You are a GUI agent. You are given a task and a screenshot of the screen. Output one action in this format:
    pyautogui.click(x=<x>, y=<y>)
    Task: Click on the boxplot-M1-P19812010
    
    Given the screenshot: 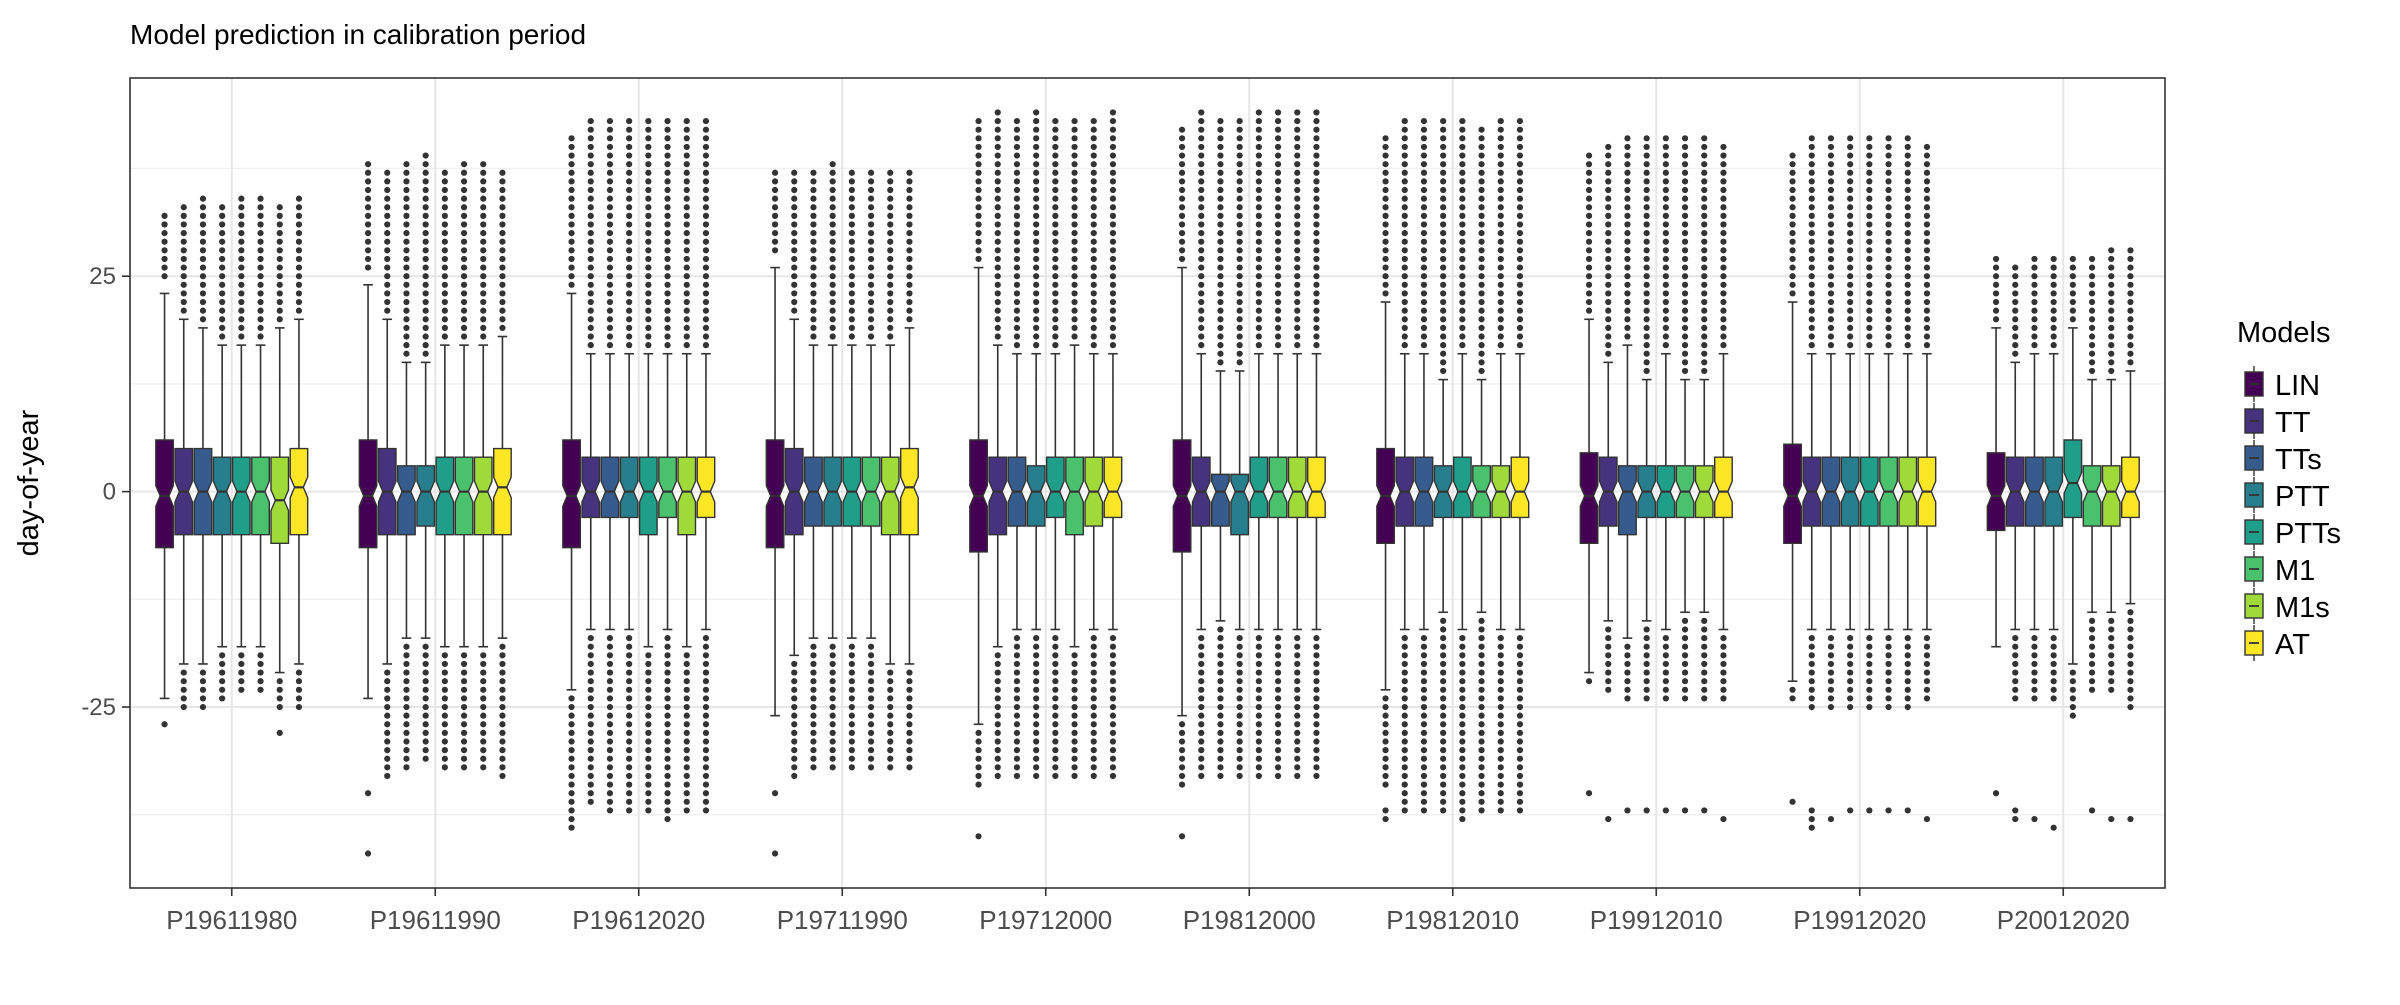 What is the action you would take?
    pyautogui.click(x=1481, y=470)
    